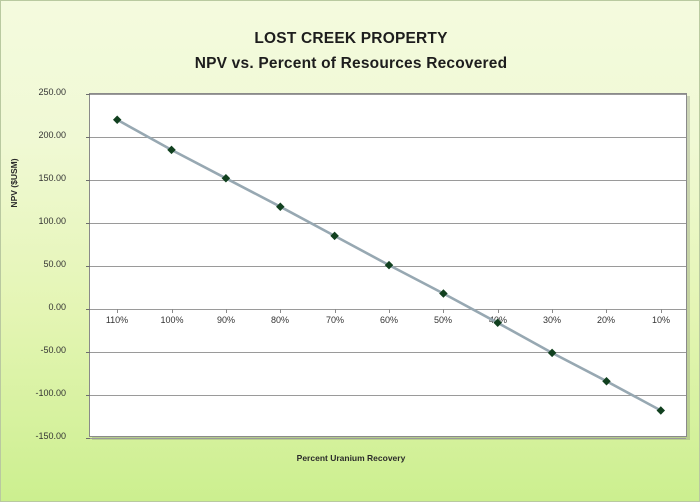 The width and height of the screenshot is (700, 502). Describe the element at coordinates (279, 320) in the screenshot. I see `x-axis-tick-label: 80%` at that location.